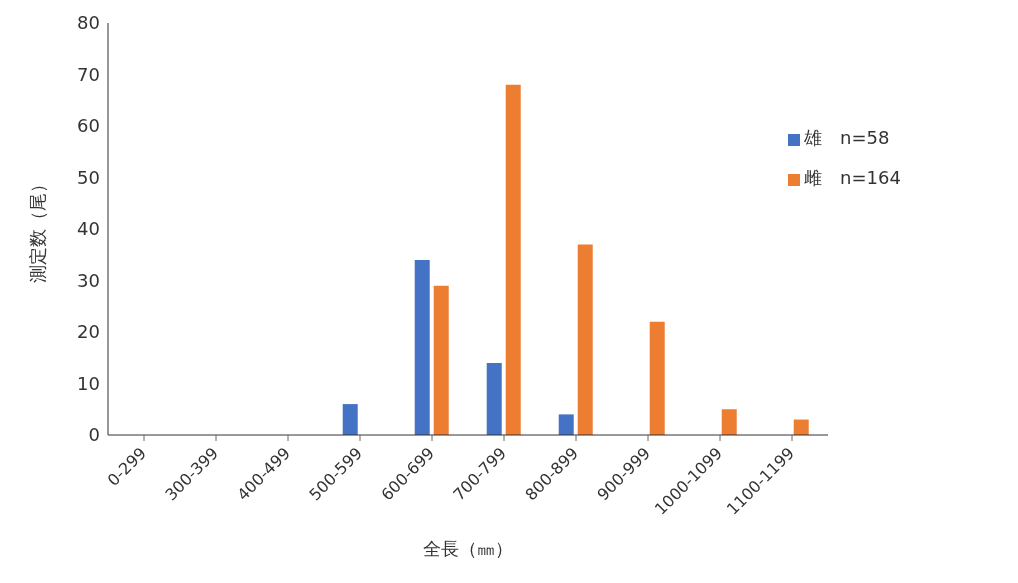 This screenshot has width=1018, height=583. Describe the element at coordinates (88, 126) in the screenshot. I see `y-tick-label: 60` at that location.